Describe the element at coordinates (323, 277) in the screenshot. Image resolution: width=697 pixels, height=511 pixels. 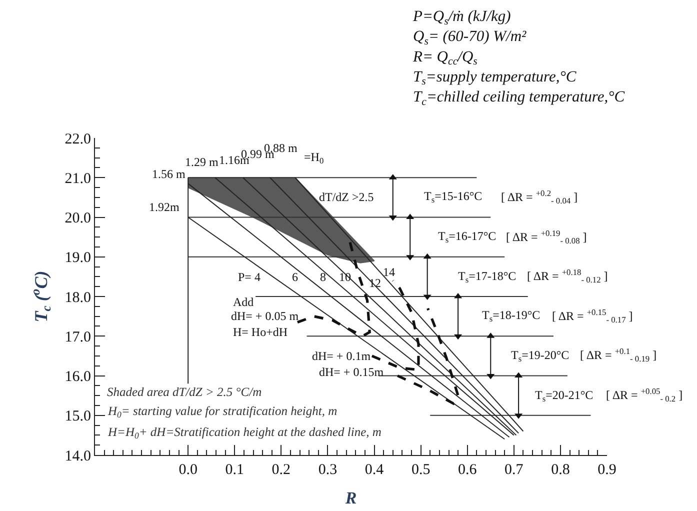
I see `annotation: 8` at that location.